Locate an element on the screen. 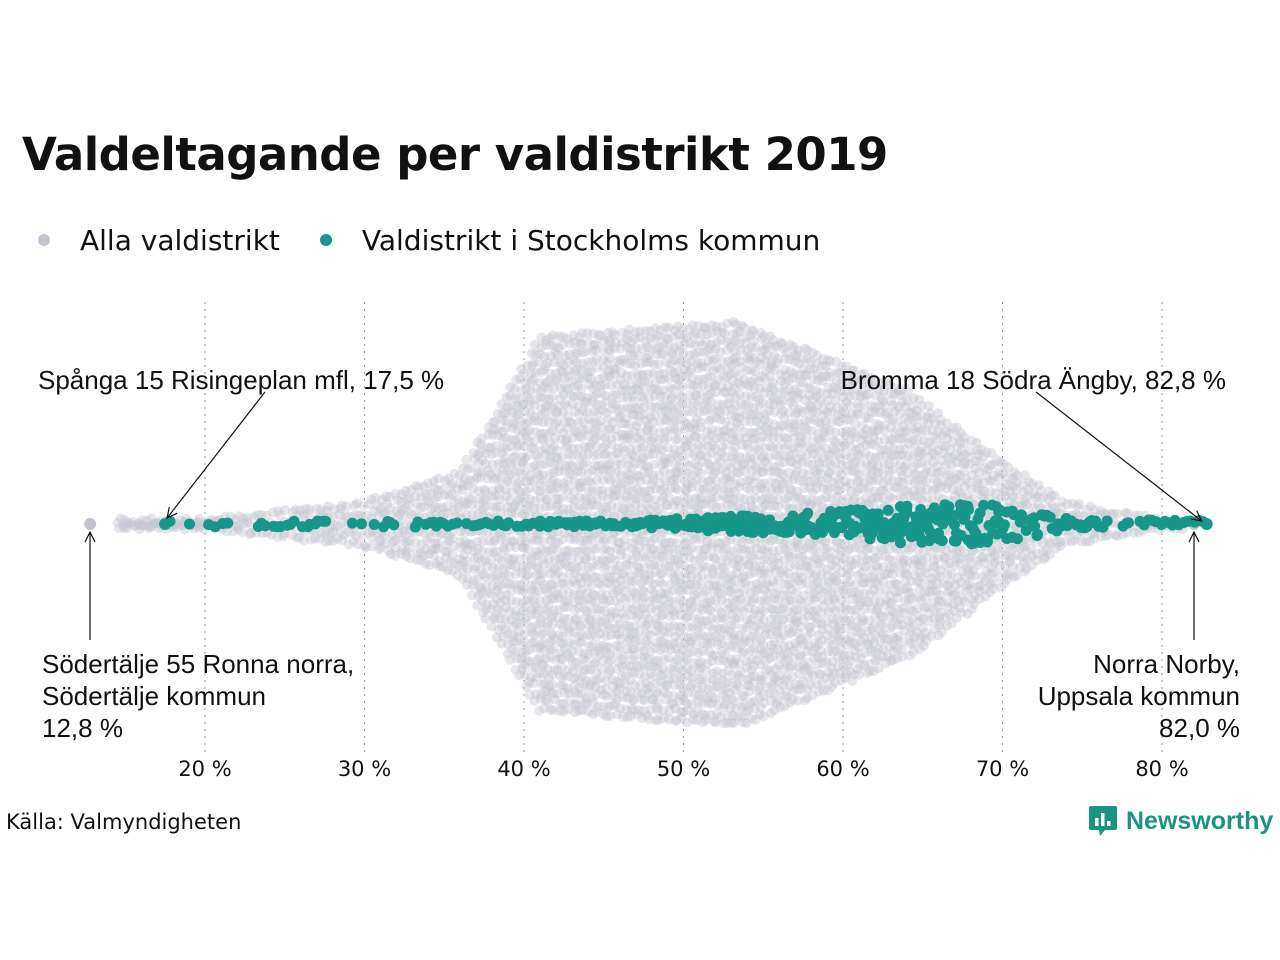  point-stockholm is located at coordinates (374, 524).